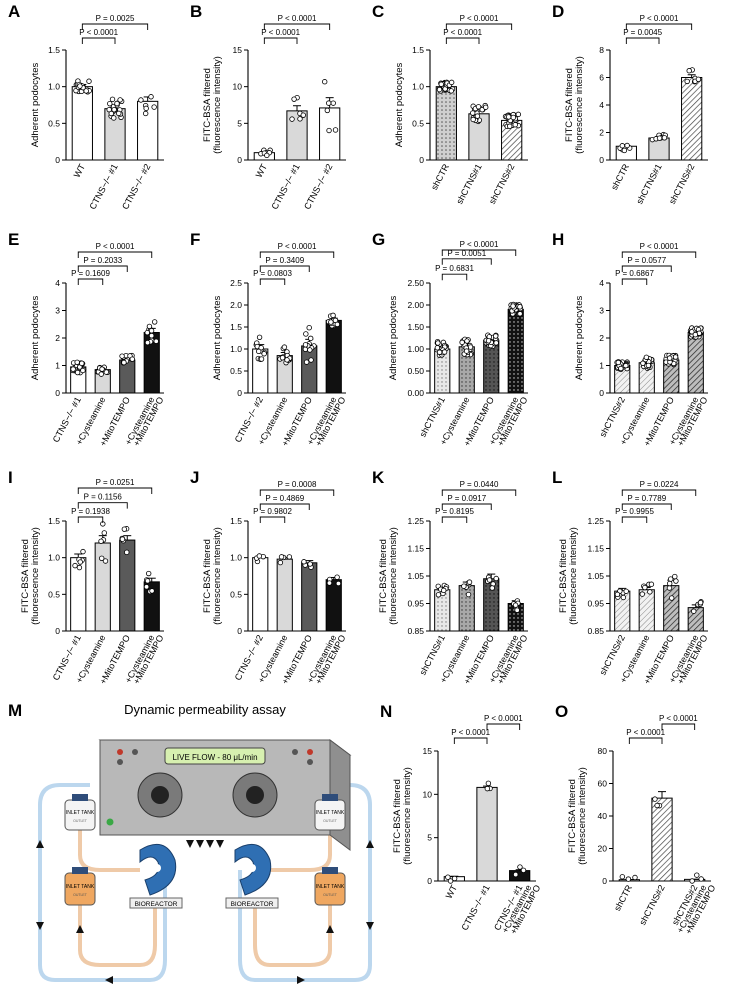  What do you see at coordinates (428, 794) in the screenshot?
I see `y-tick-label: 10` at bounding box center [428, 794].